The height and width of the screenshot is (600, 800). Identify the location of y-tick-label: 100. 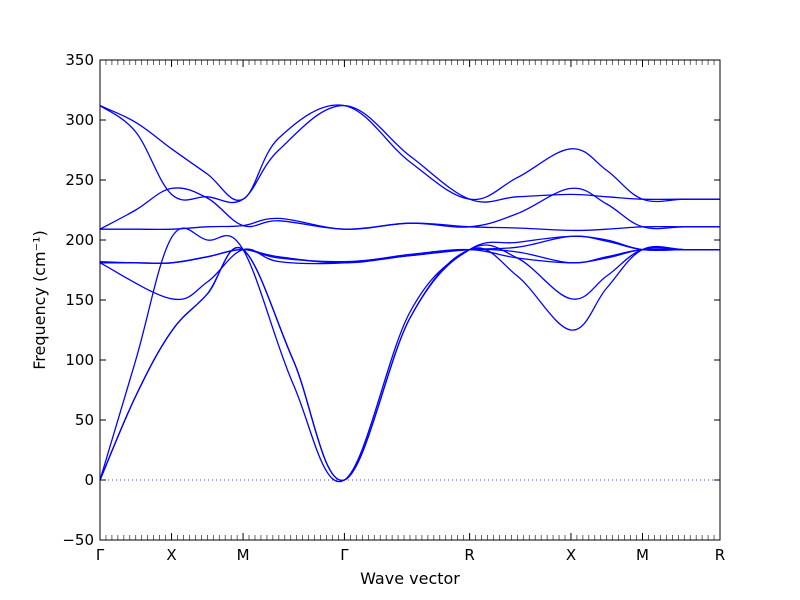
(79, 360).